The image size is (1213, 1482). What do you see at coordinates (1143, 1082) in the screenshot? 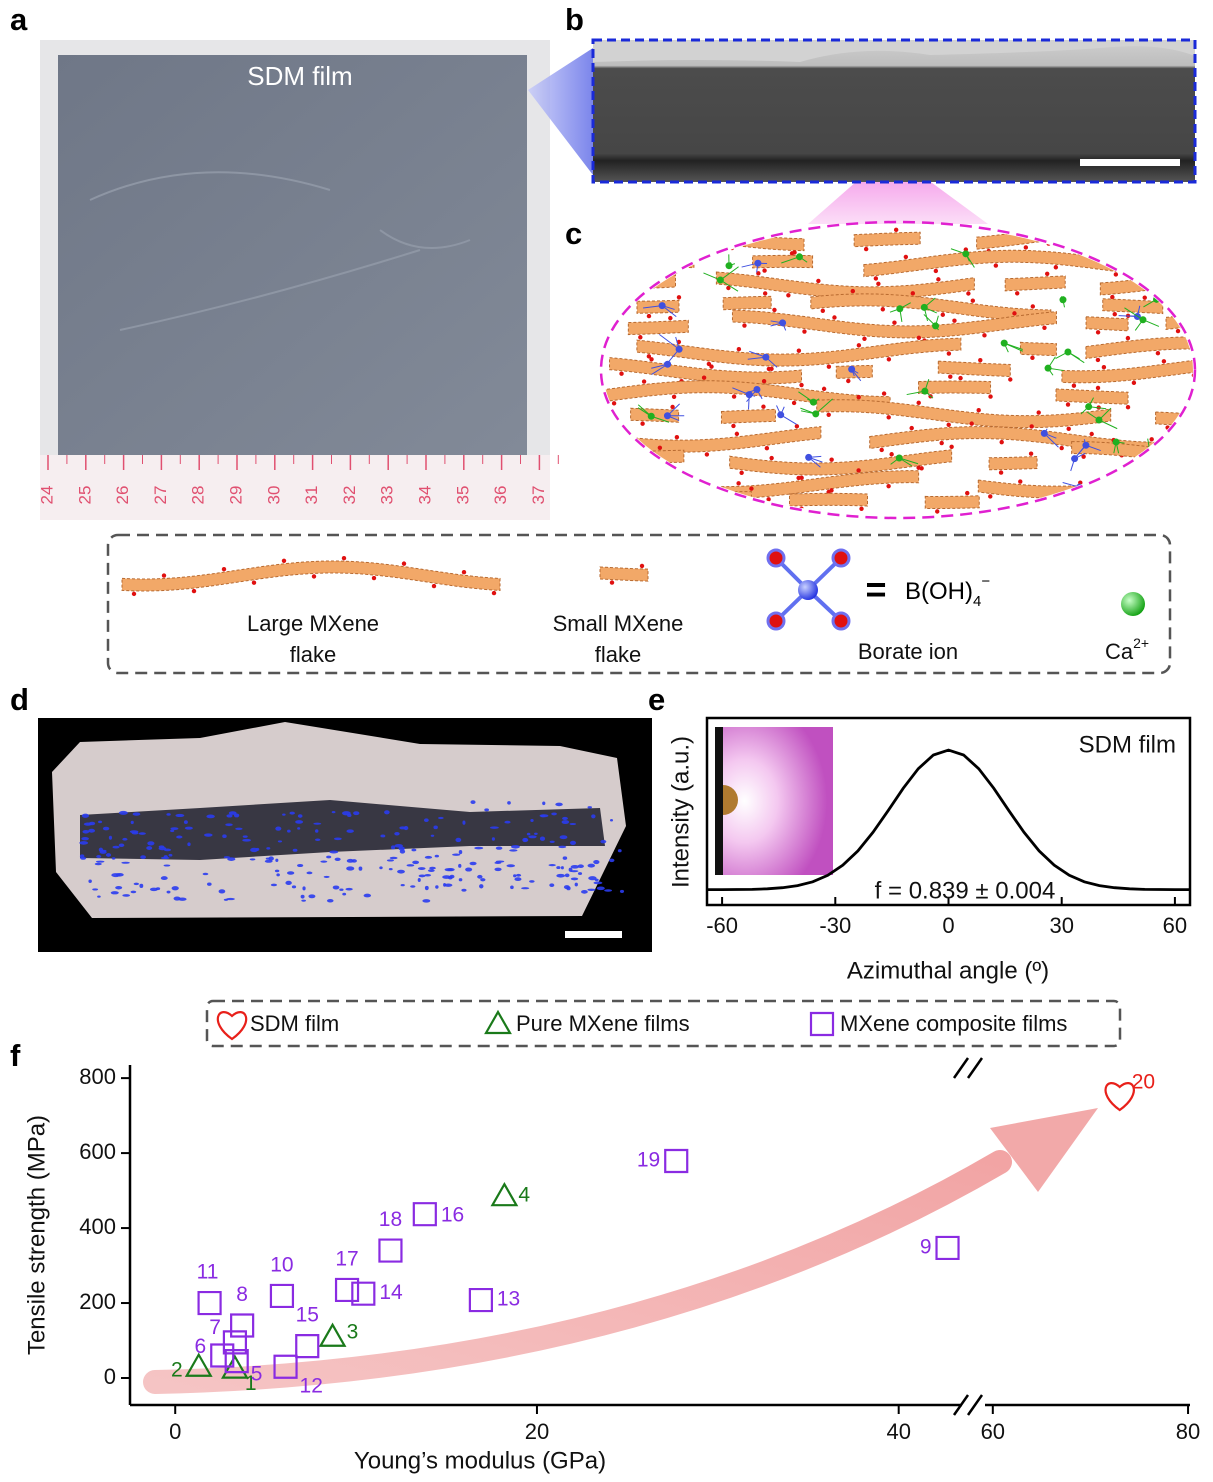
I see `point-label: 20` at bounding box center [1143, 1082].